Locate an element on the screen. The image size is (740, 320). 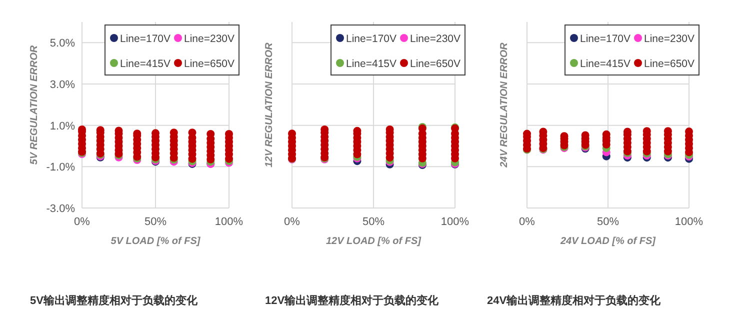
y-axis-title: 5V REGULATION ERROR is located at coordinates (34, 104).